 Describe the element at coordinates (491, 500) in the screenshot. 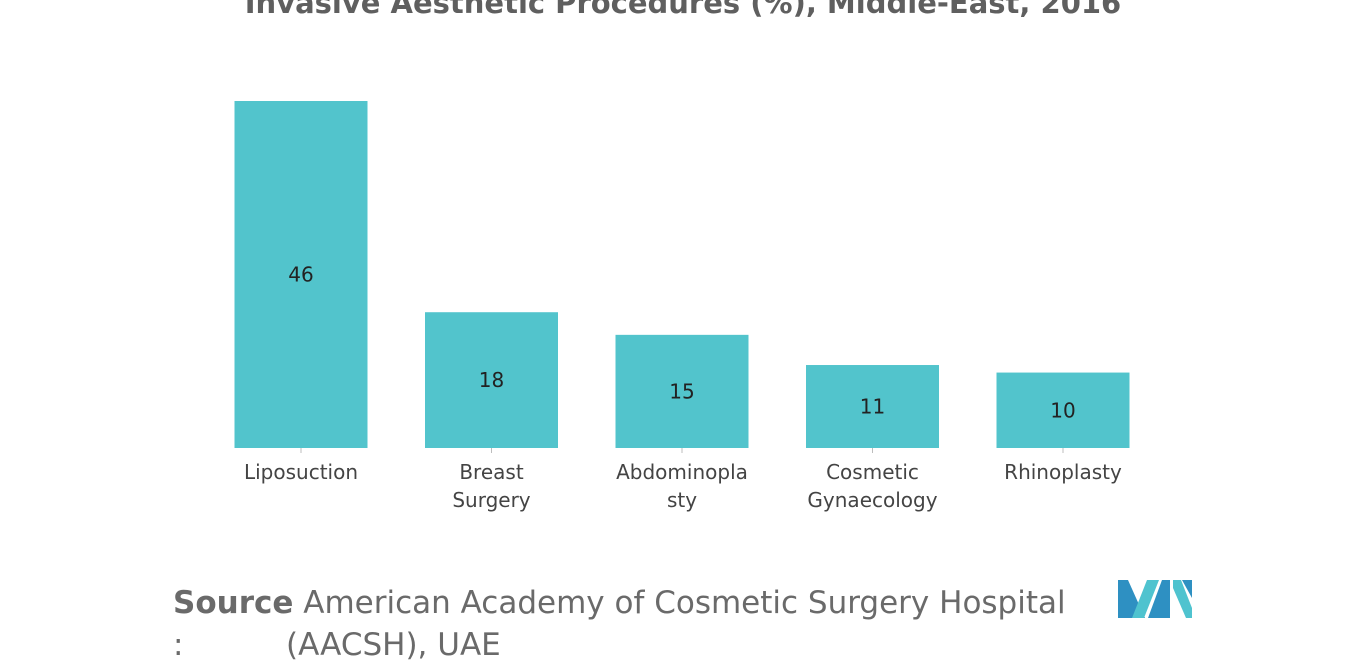

I see `x-tick-label: Surgery` at that location.